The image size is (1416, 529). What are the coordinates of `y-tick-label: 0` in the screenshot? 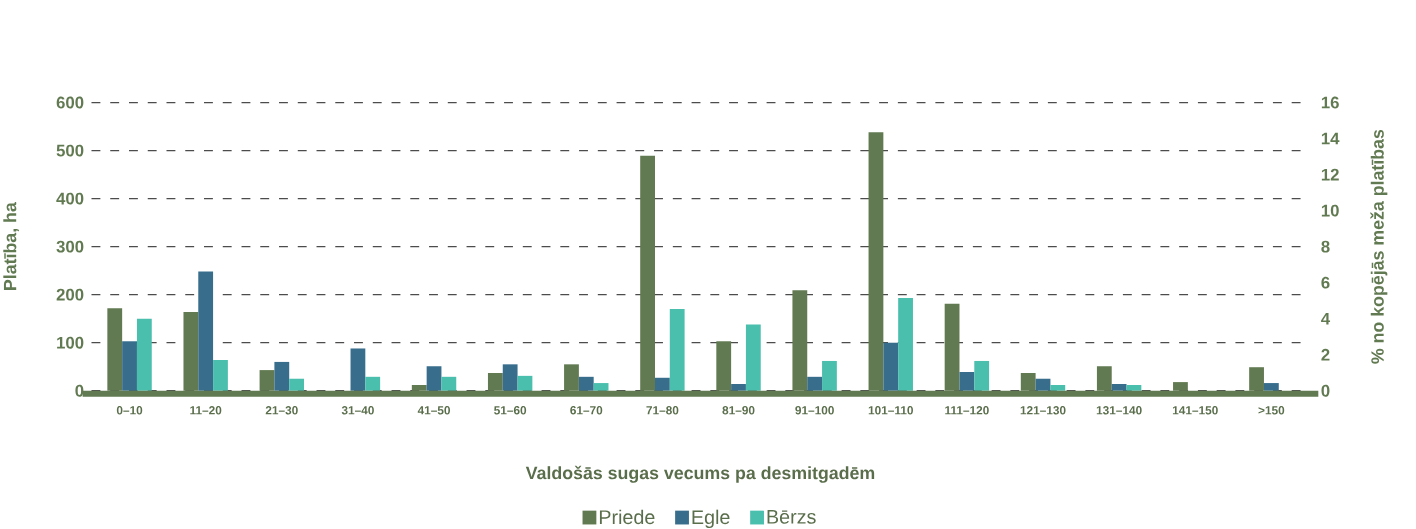 It's located at (79, 390).